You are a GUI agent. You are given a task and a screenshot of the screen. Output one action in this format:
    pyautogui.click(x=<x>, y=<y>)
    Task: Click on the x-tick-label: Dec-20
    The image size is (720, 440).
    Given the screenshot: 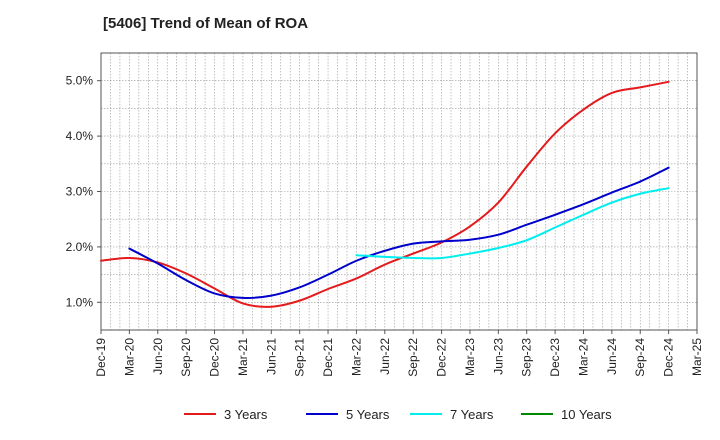 What is the action you would take?
    pyautogui.click(x=215, y=357)
    